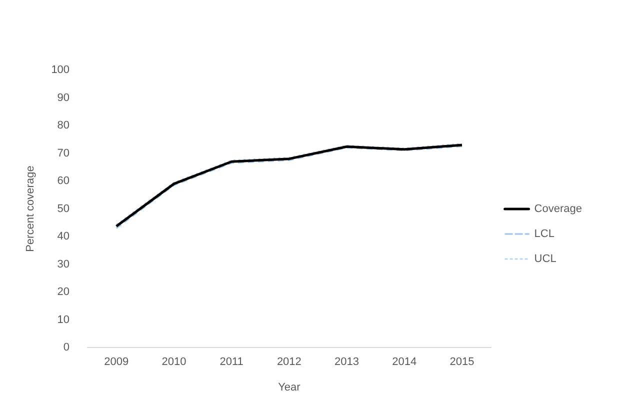 Image resolution: width=632 pixels, height=408 pixels. I want to click on y-axis-title: Percent coverage, so click(30, 209).